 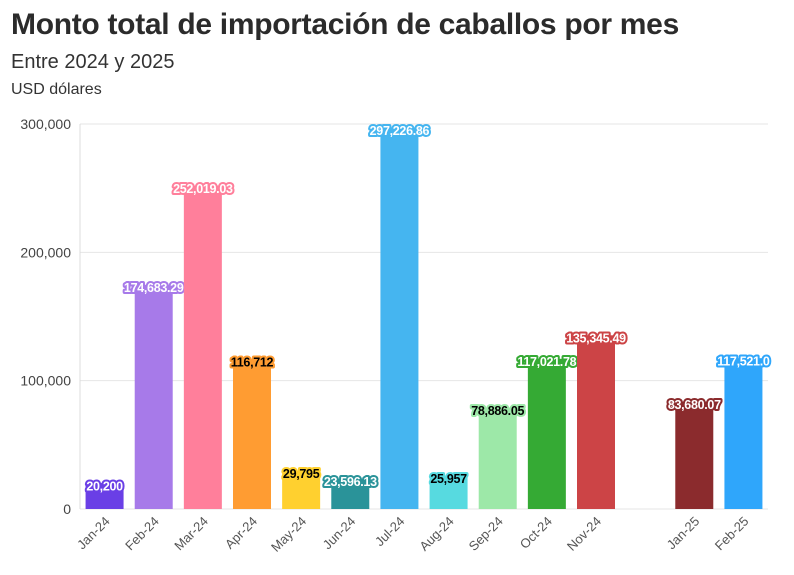 I want to click on data-label: 117,521.0, so click(x=743, y=361).